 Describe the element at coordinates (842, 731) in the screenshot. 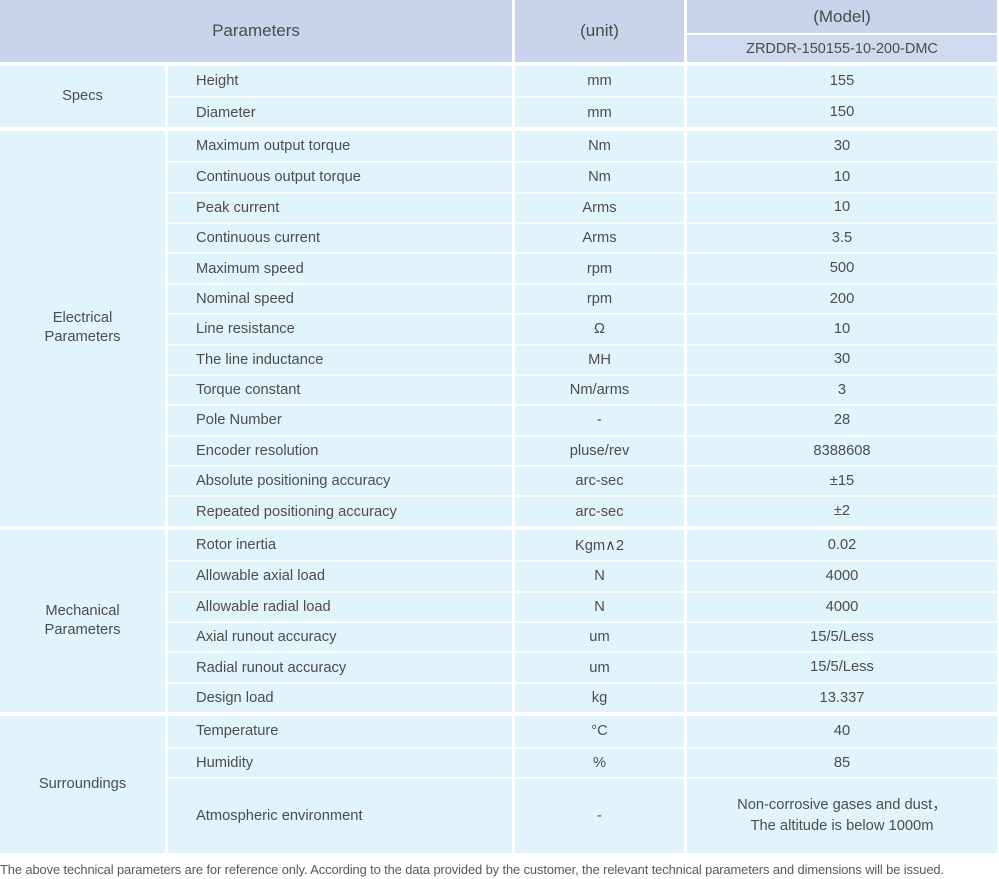

I see `value-cell: 40` at that location.